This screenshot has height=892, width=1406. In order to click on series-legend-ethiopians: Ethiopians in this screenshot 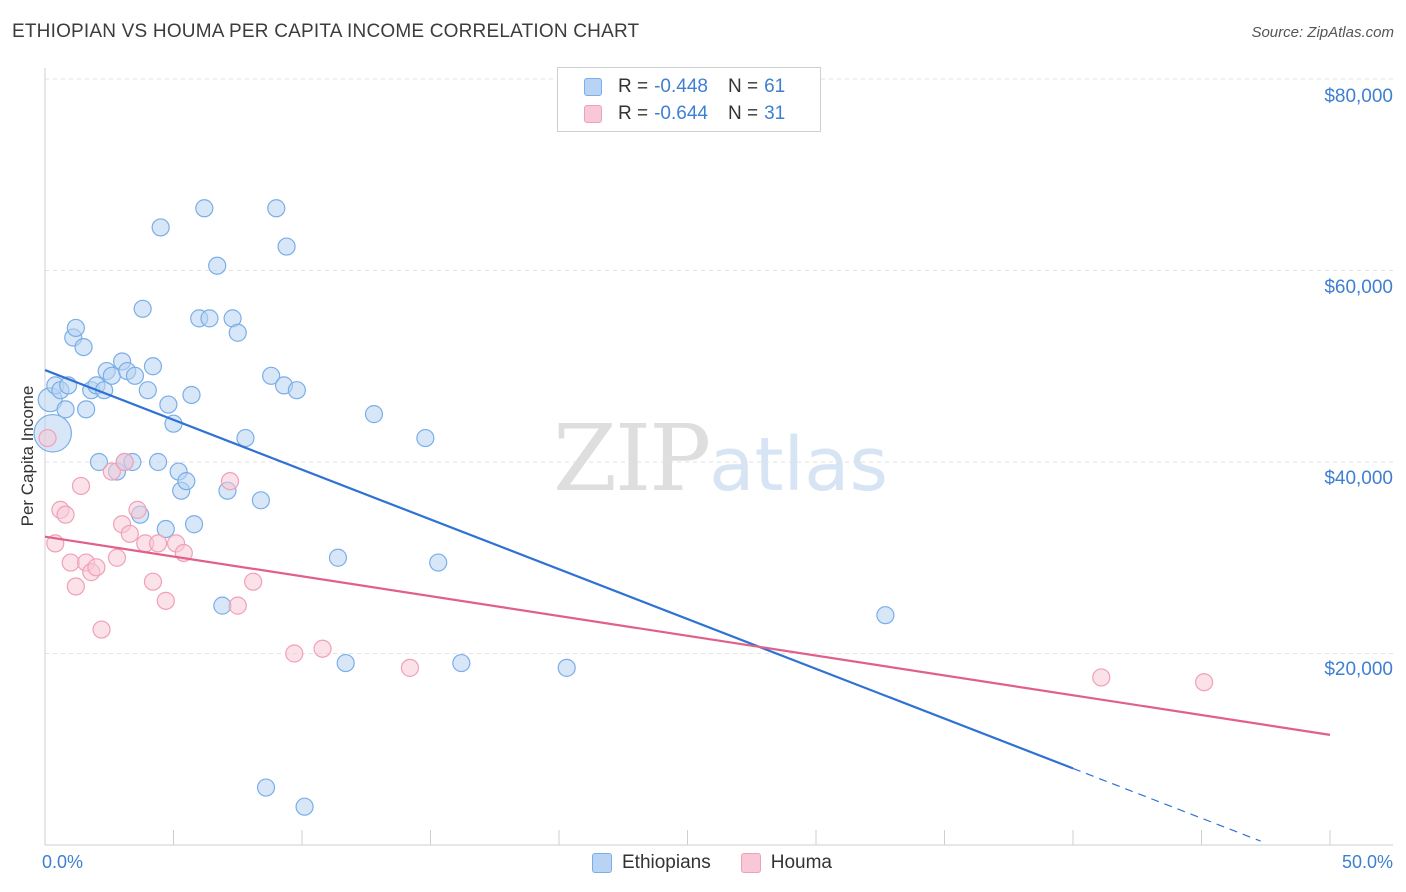, I will do `click(651, 863)`.